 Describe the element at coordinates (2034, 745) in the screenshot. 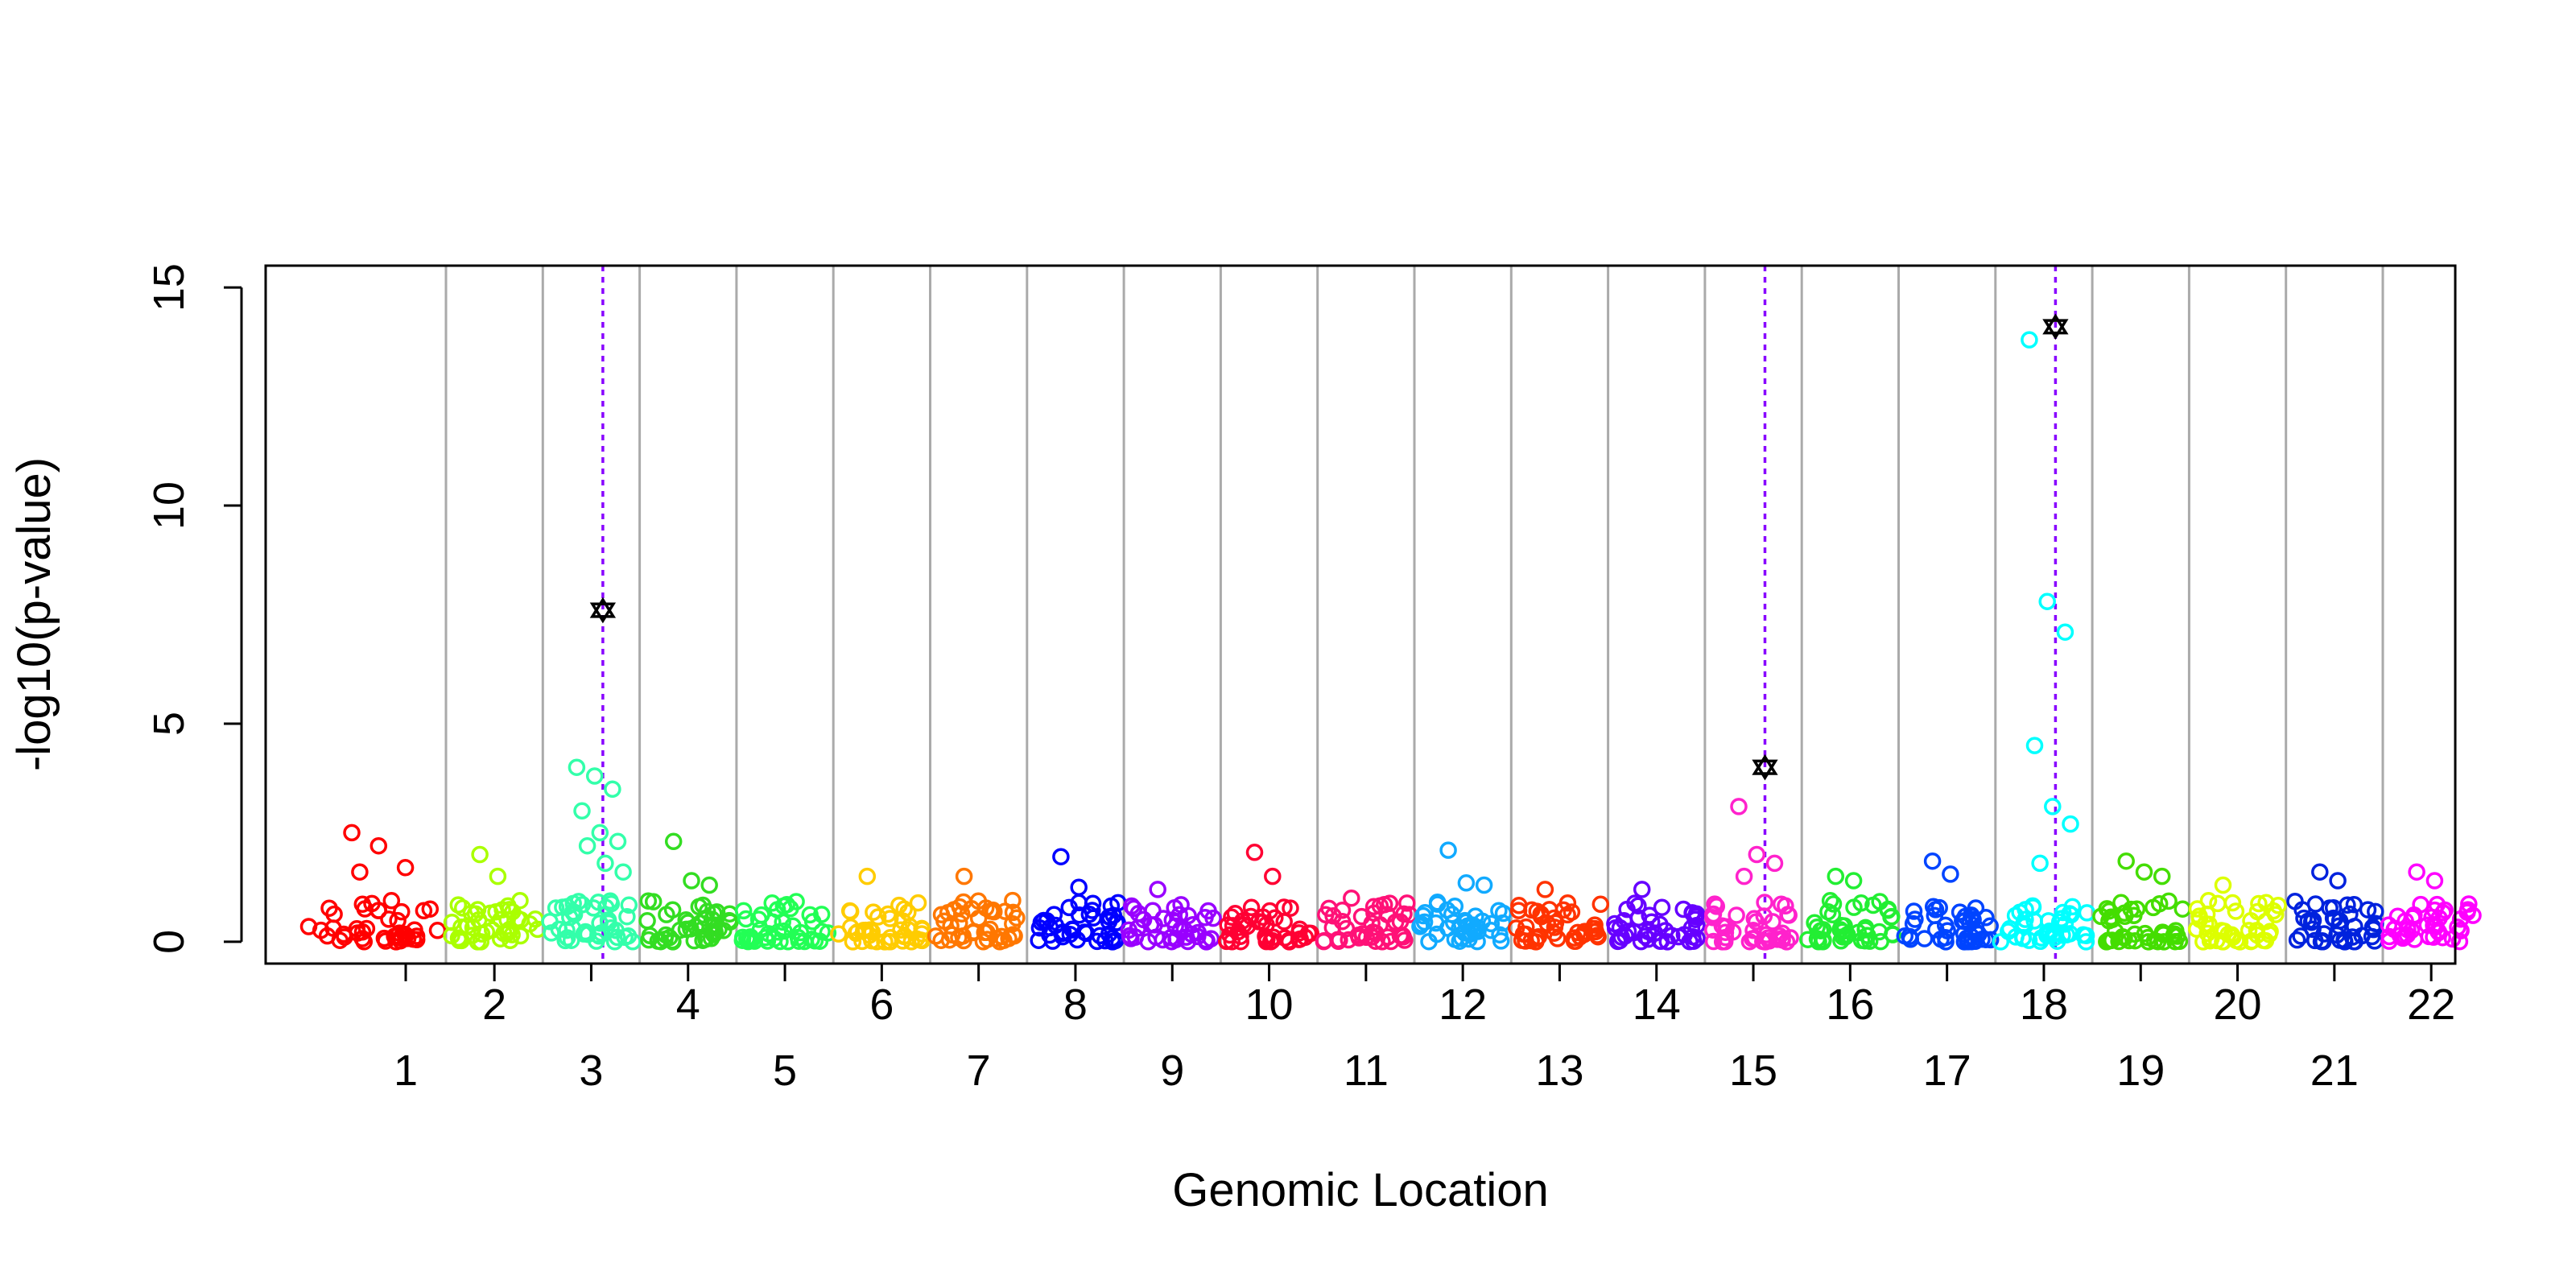

I see `peak-point-chr18` at that location.